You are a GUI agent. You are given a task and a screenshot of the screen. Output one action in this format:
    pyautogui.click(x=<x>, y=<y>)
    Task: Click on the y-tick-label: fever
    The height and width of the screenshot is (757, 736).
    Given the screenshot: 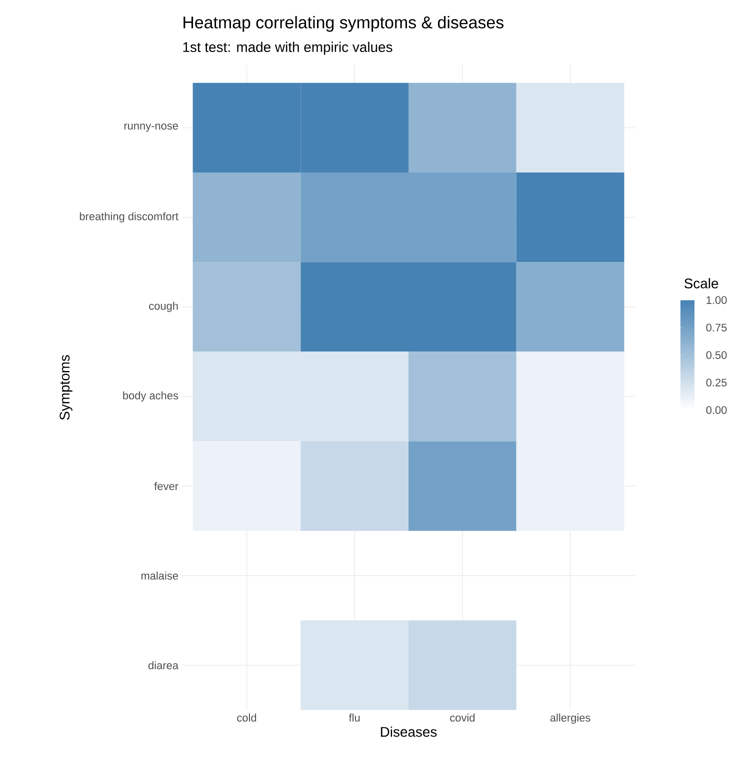 What is the action you would take?
    pyautogui.click(x=166, y=486)
    